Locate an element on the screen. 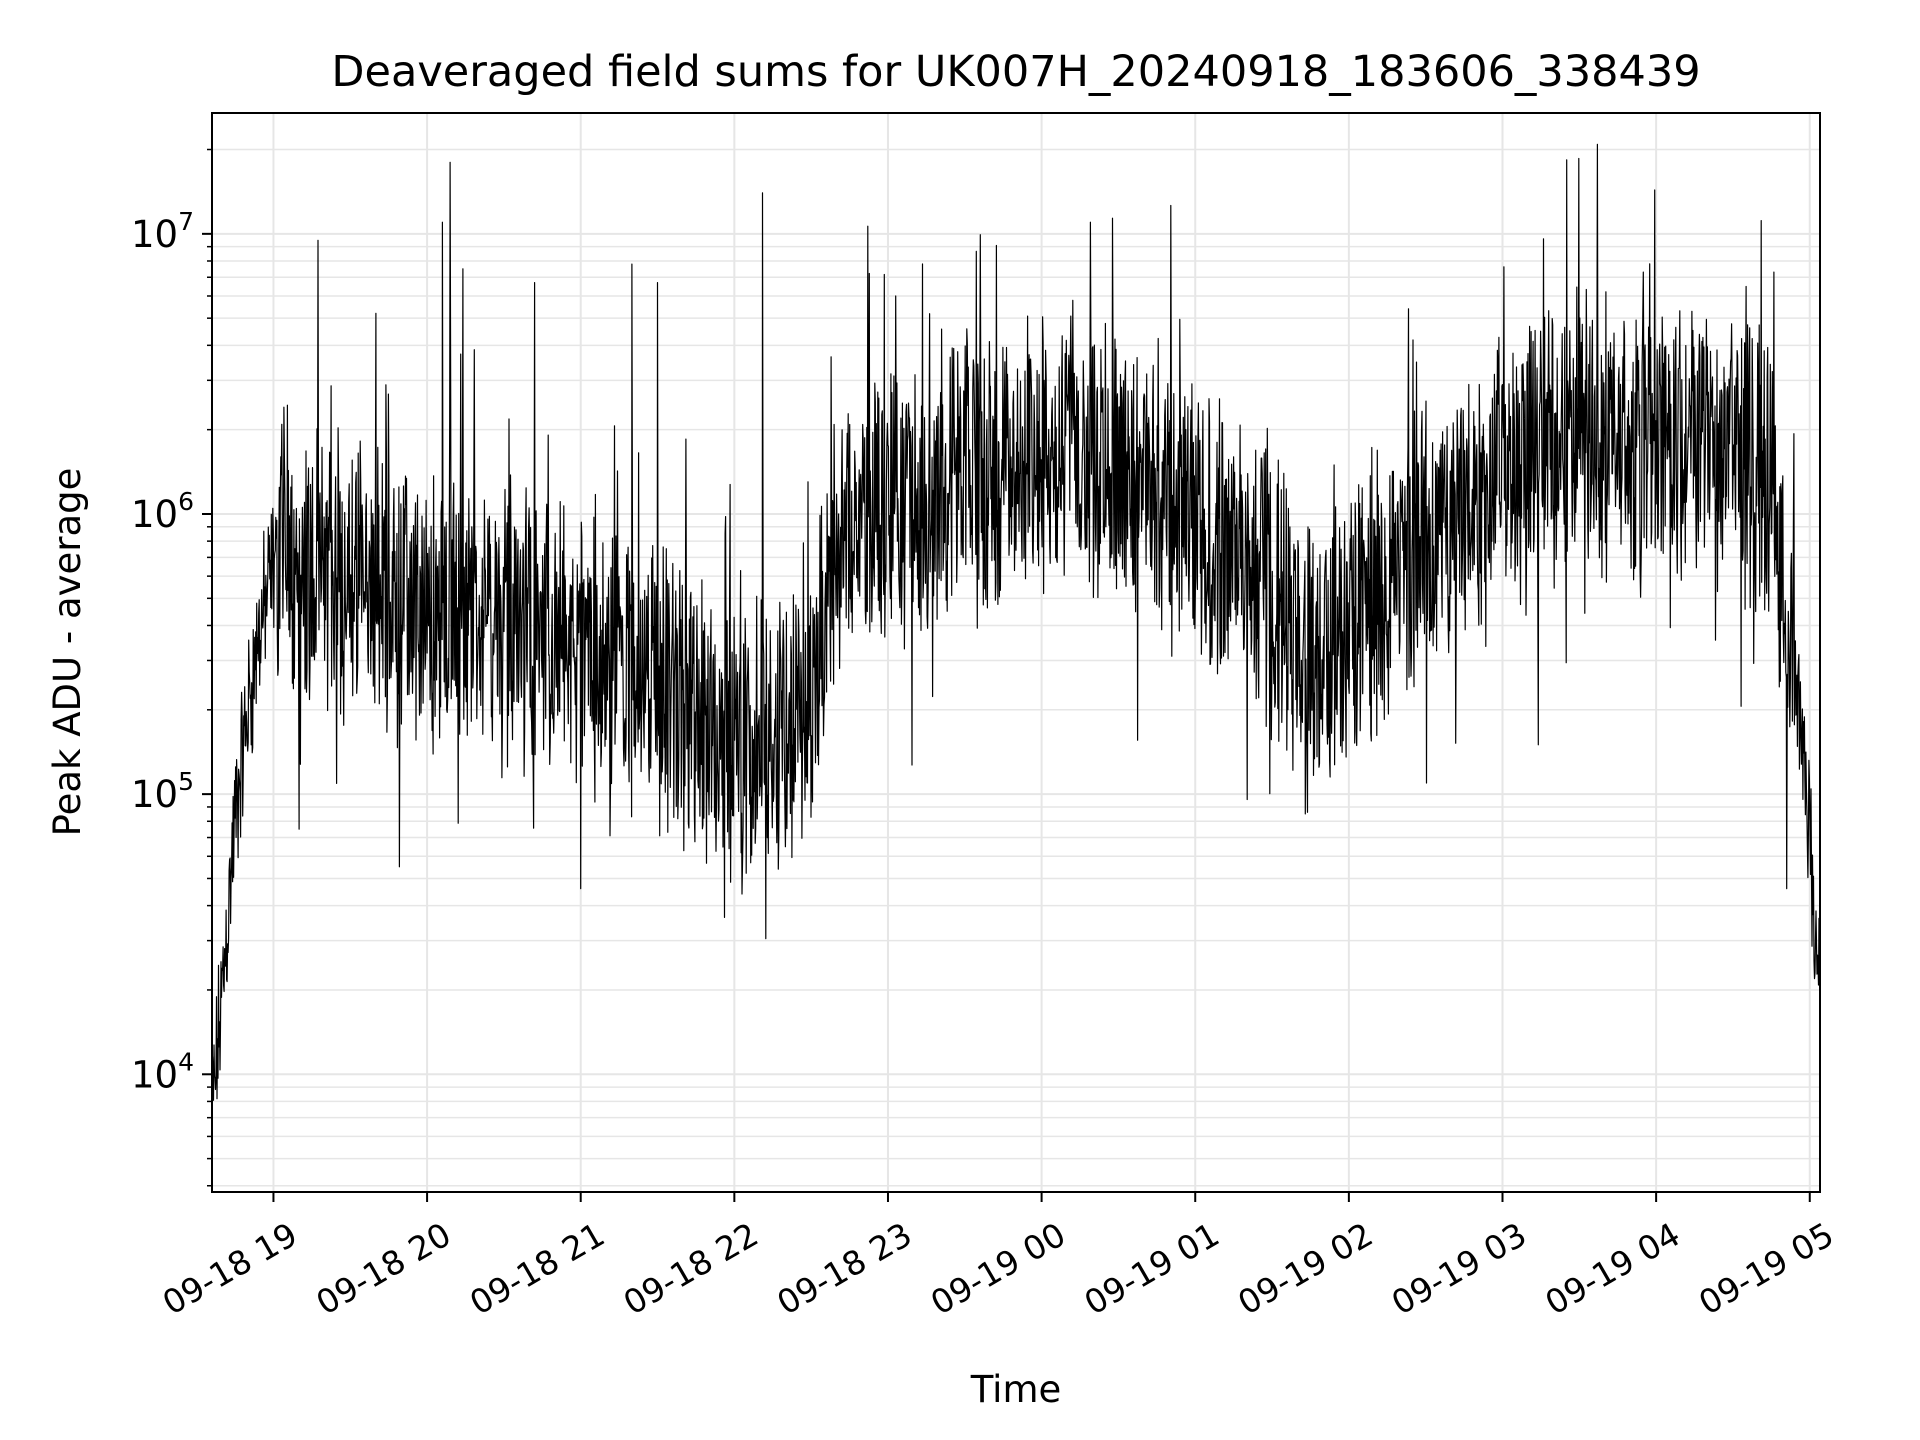 This screenshot has height=1440, width=1920. y-axis-label: Peak ADU - average is located at coordinates (67, 652).